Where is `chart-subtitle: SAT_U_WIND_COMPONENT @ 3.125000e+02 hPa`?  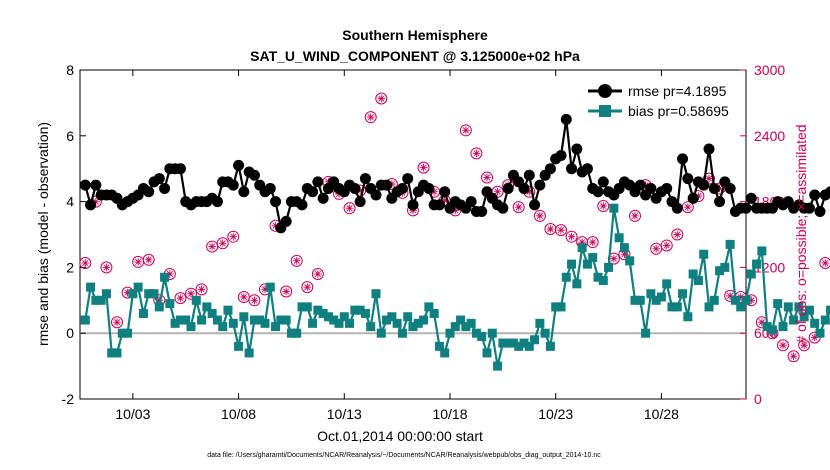
chart-subtitle: SAT_U_WIND_COMPONENT @ 3.125000e+02 hPa is located at coordinates (415, 56).